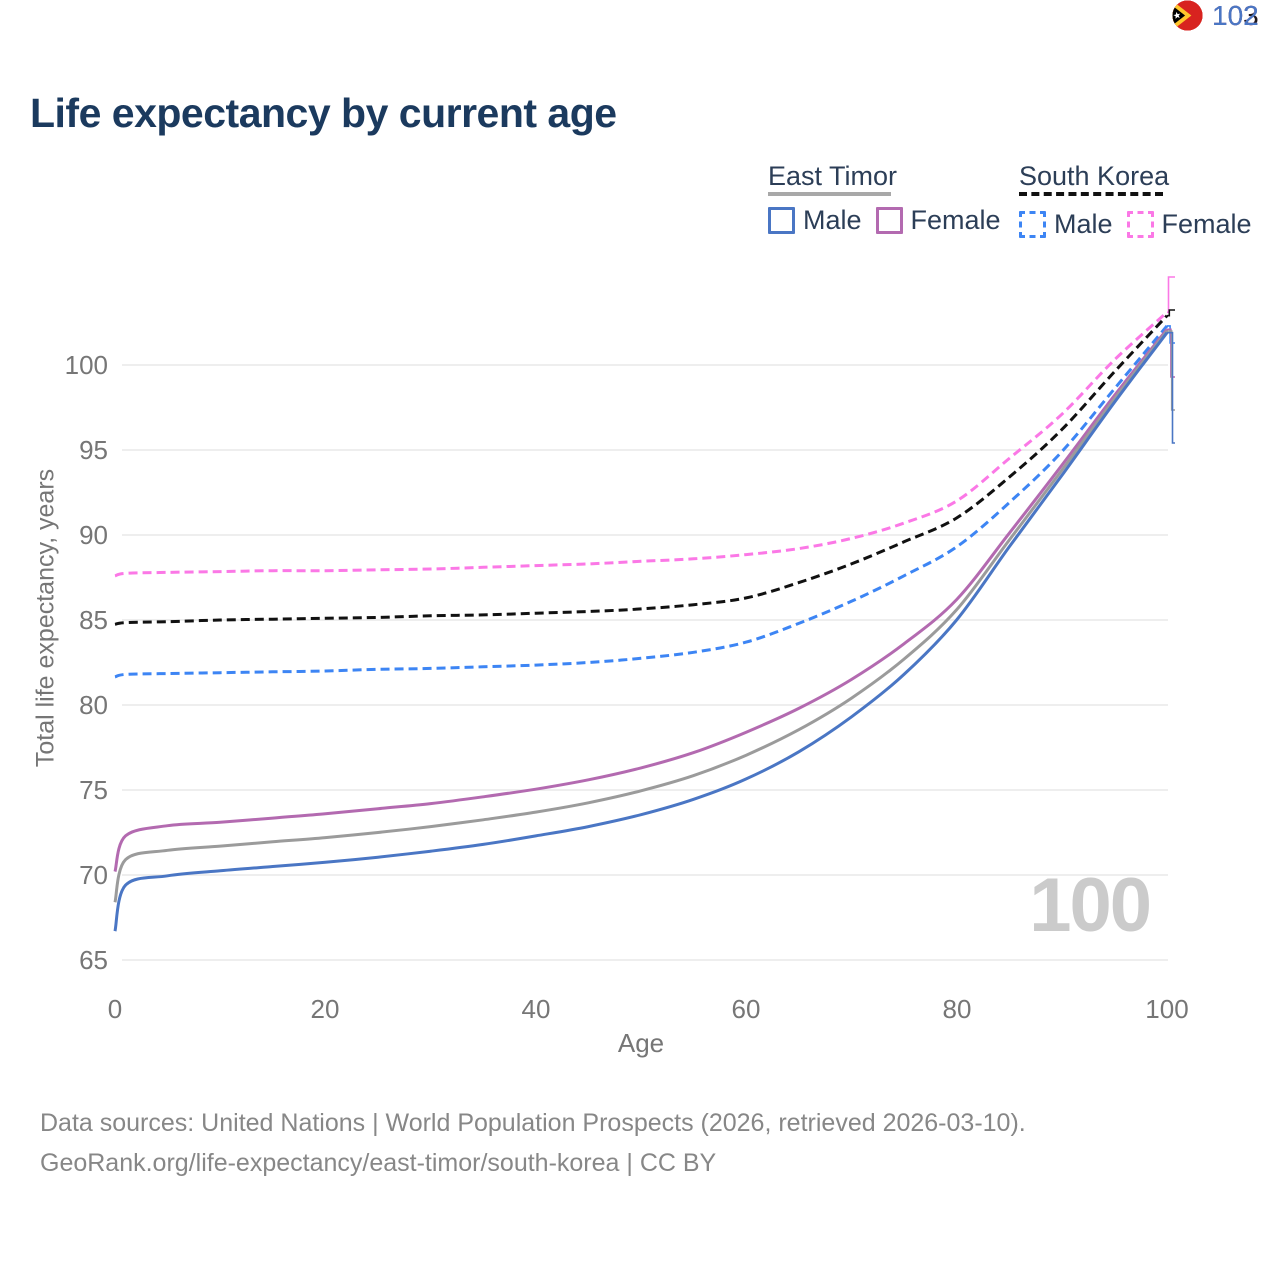 The image size is (1280, 1280). What do you see at coordinates (1167, 1009) in the screenshot?
I see `x-tick-100: 100` at bounding box center [1167, 1009].